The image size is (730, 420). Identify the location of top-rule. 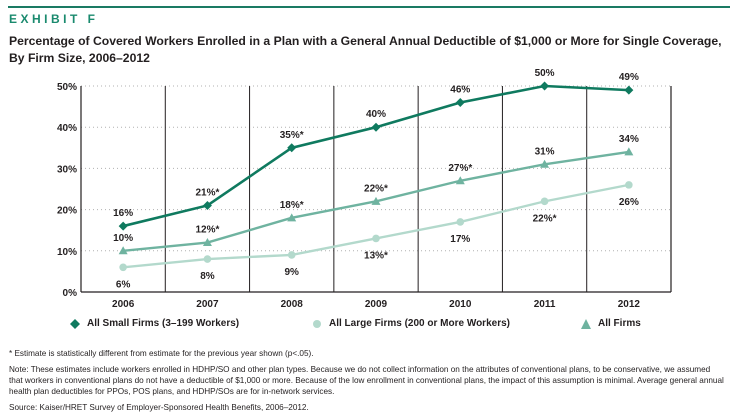
(369, 7).